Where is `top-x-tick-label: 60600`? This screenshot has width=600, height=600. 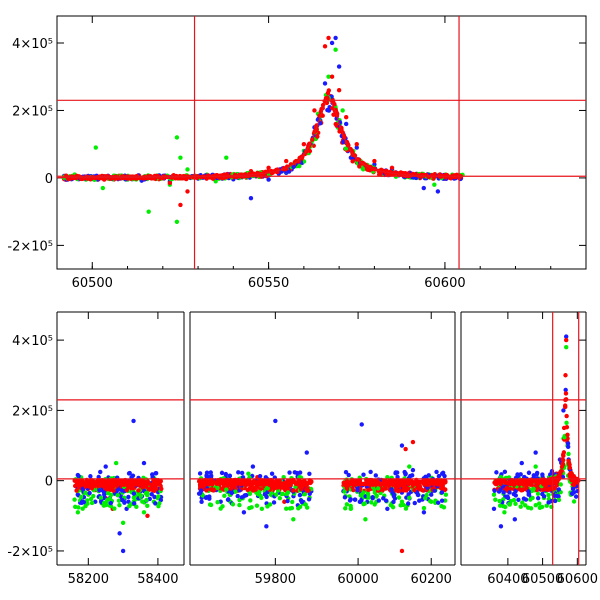 top-x-tick-label: 60600 is located at coordinates (444, 283).